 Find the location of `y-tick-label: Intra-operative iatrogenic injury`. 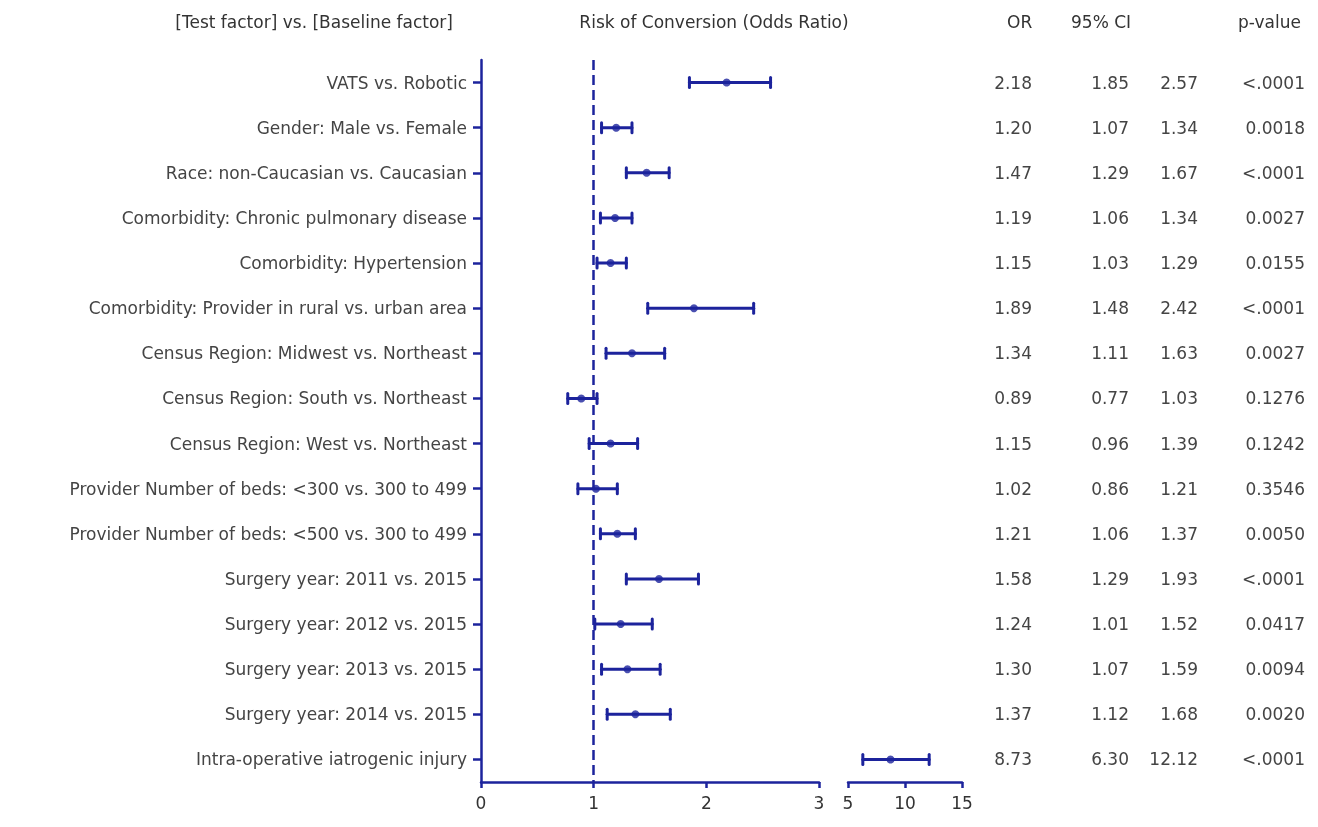

y-tick-label: Intra-operative iatrogenic injury is located at coordinates (331, 759).